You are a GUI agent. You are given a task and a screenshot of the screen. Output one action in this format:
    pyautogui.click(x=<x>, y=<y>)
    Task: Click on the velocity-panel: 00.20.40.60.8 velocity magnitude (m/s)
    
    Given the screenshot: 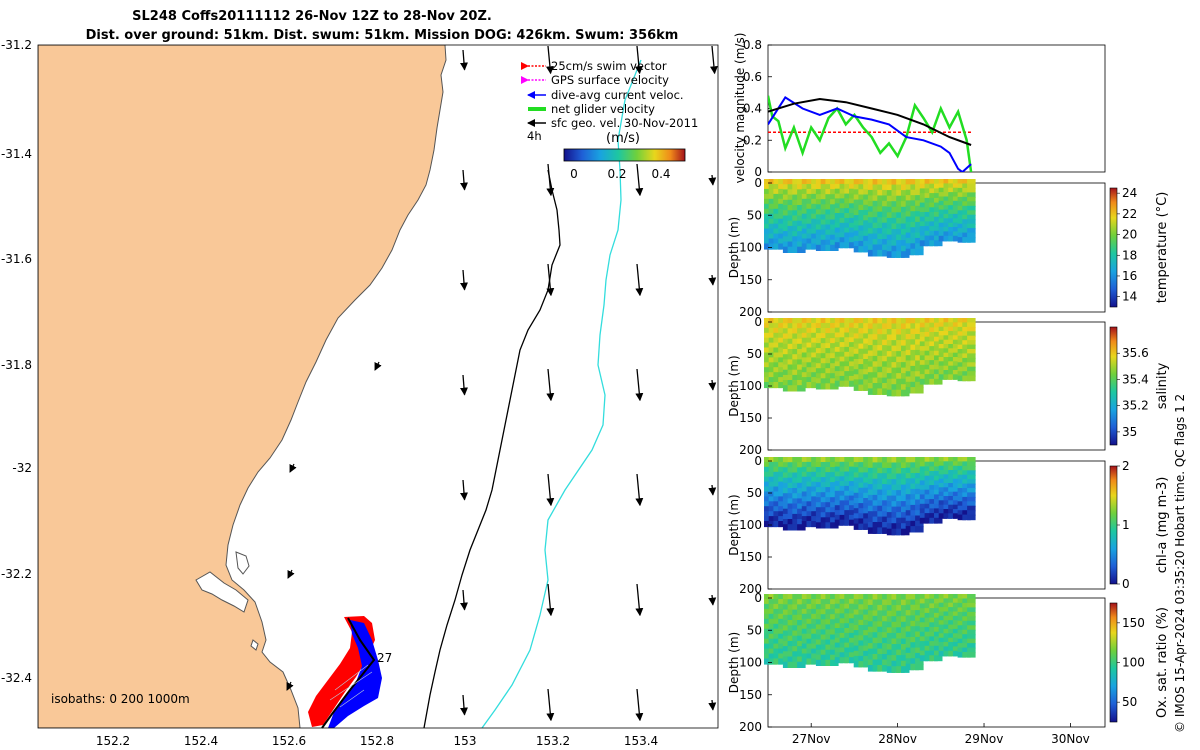 What is the action you would take?
    pyautogui.click(x=919, y=108)
    